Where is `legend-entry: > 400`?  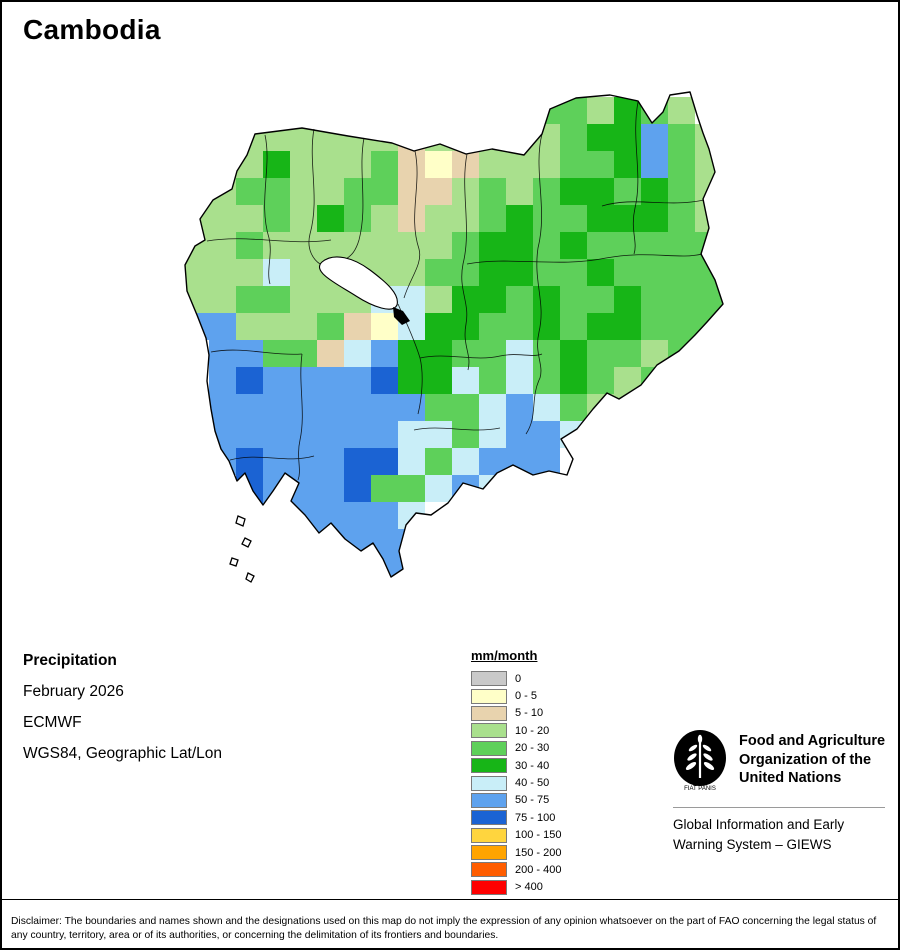
legend-entry: > 400 is located at coordinates (516, 887).